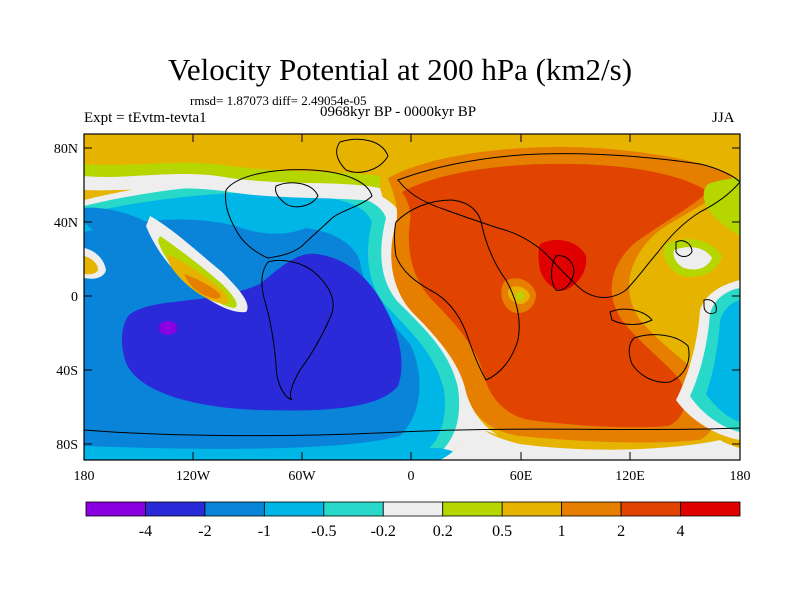 This screenshot has width=800, height=600. What do you see at coordinates (281, 454) in the screenshot?
I see `band-south-edge` at bounding box center [281, 454].